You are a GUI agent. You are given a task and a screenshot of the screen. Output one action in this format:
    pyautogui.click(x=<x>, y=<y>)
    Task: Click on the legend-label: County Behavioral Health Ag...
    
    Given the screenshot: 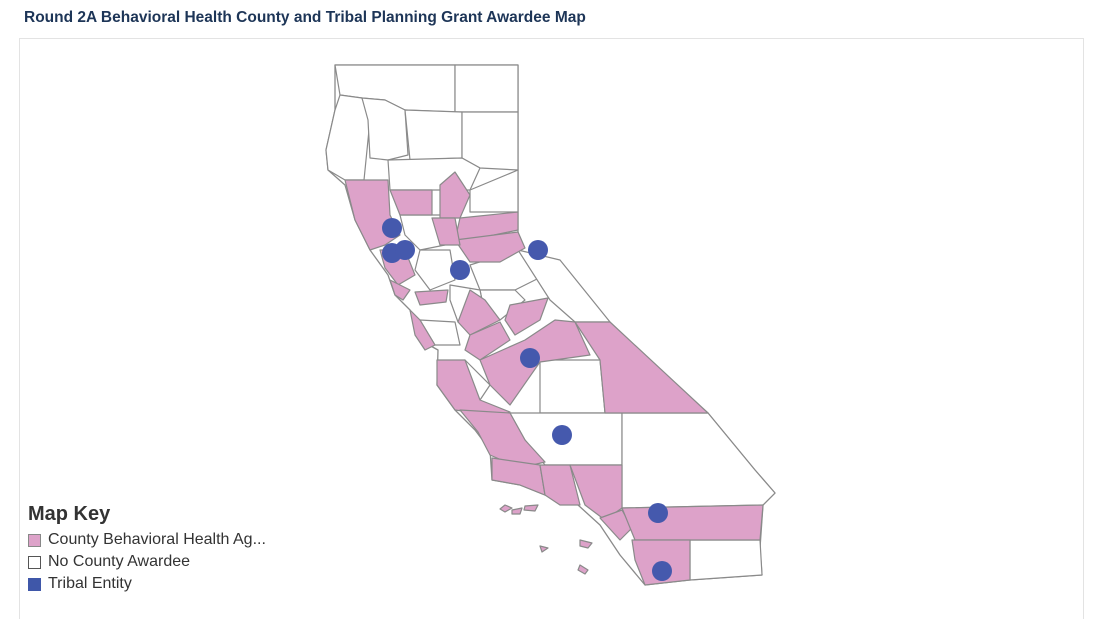 What is the action you would take?
    pyautogui.click(x=157, y=539)
    